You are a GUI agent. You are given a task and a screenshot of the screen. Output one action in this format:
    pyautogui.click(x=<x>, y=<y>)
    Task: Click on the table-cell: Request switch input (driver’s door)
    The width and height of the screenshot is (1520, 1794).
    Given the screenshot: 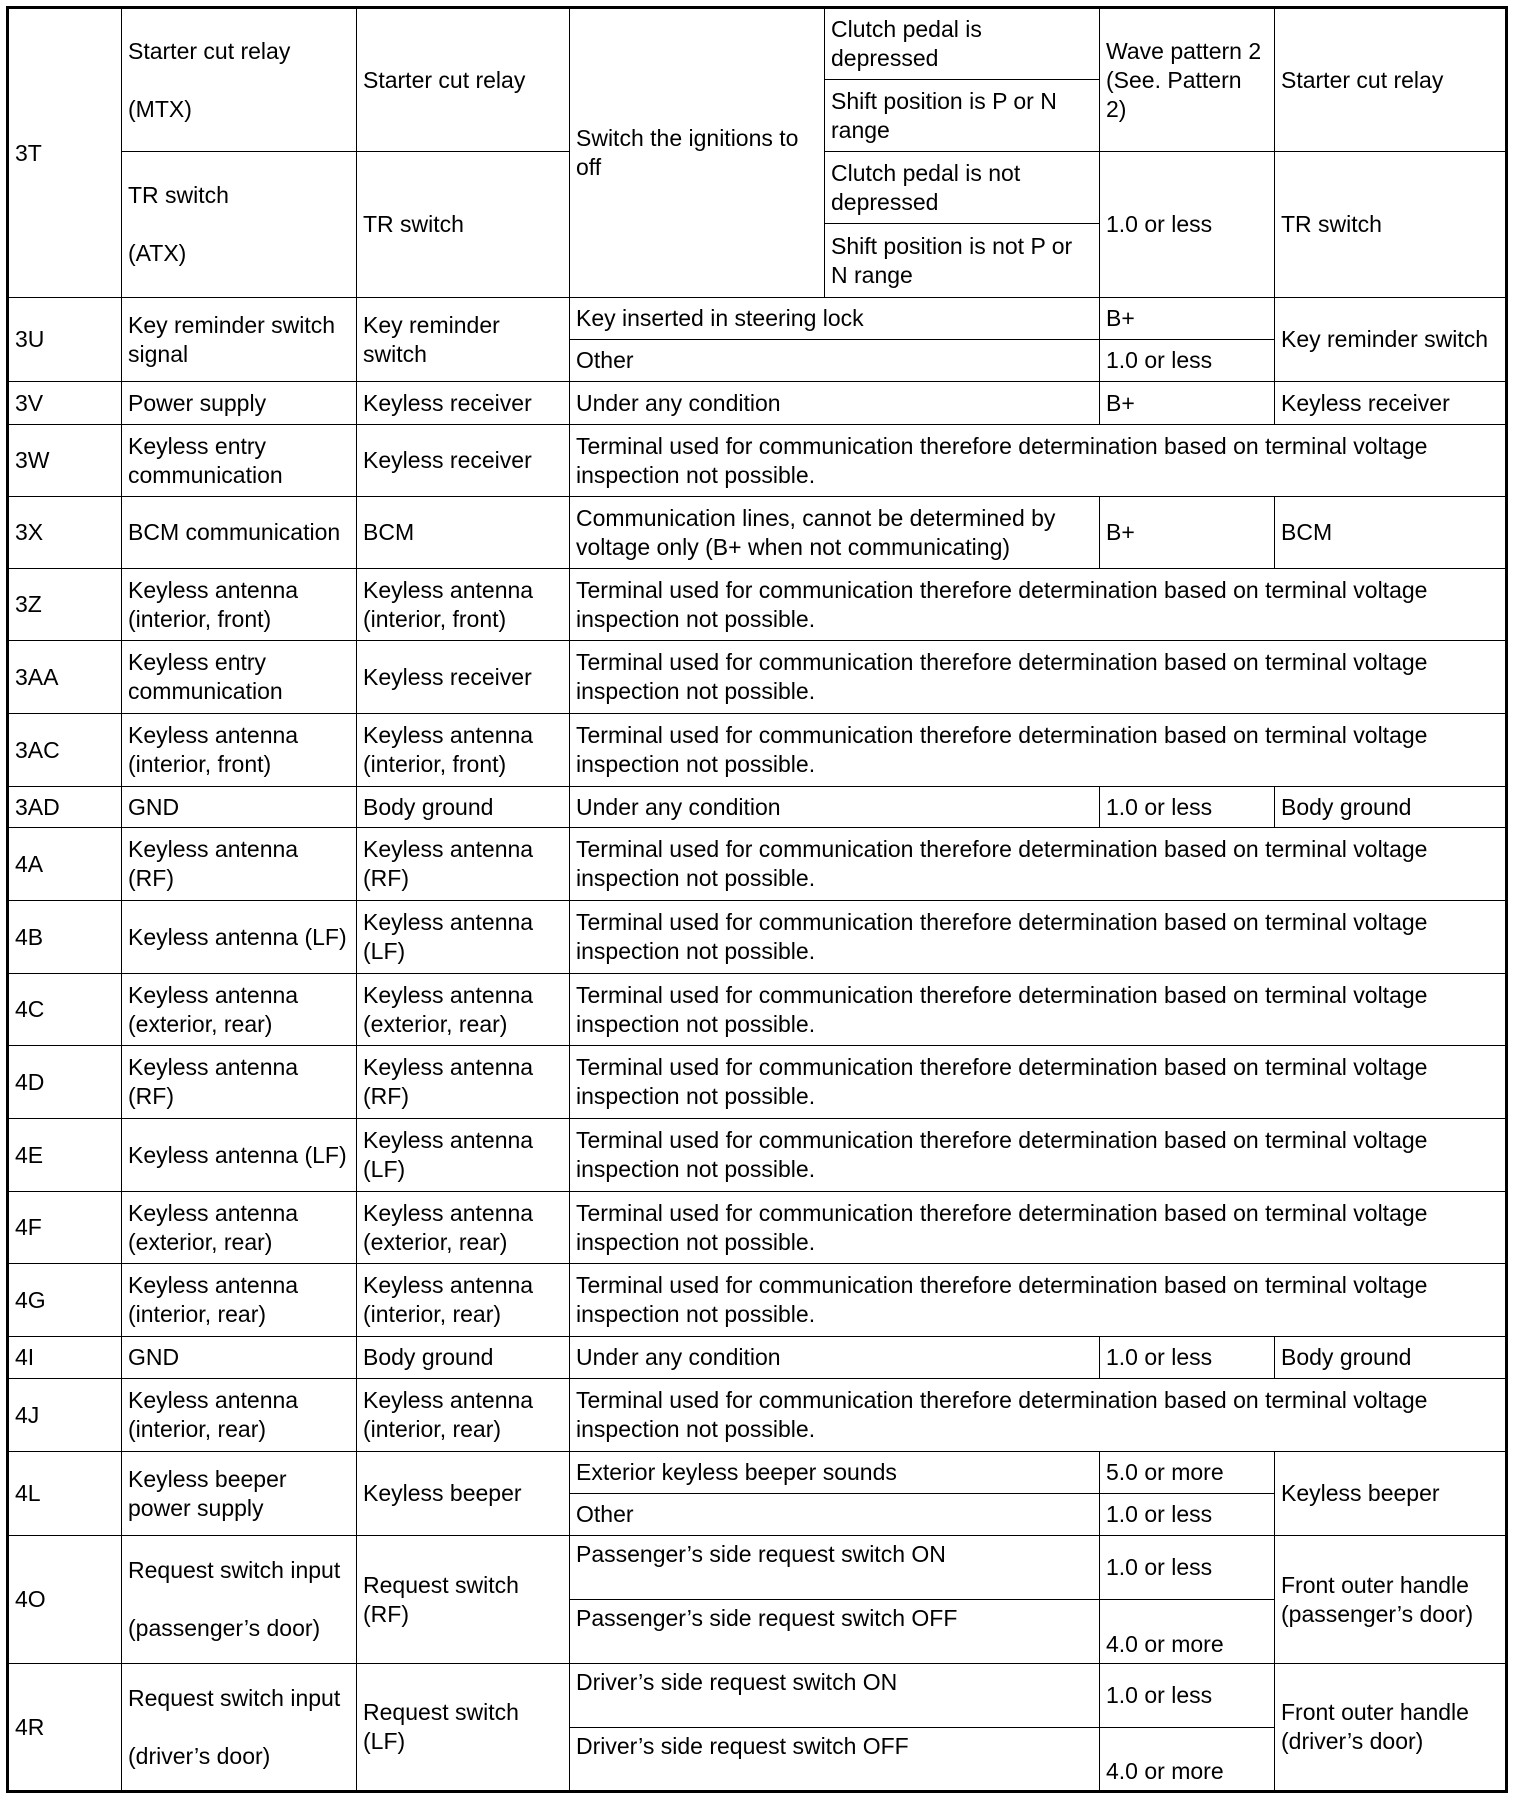 What is the action you would take?
    pyautogui.click(x=239, y=1727)
    